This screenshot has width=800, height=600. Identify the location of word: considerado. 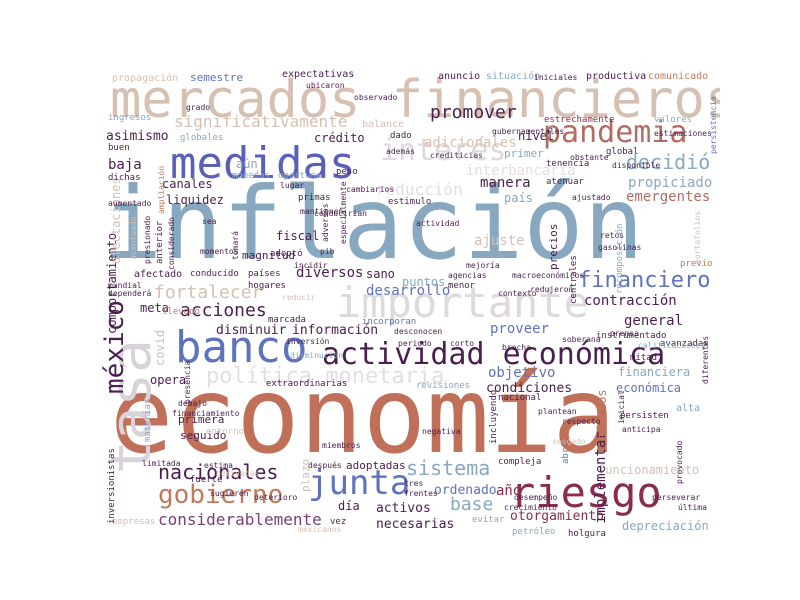
(171, 243).